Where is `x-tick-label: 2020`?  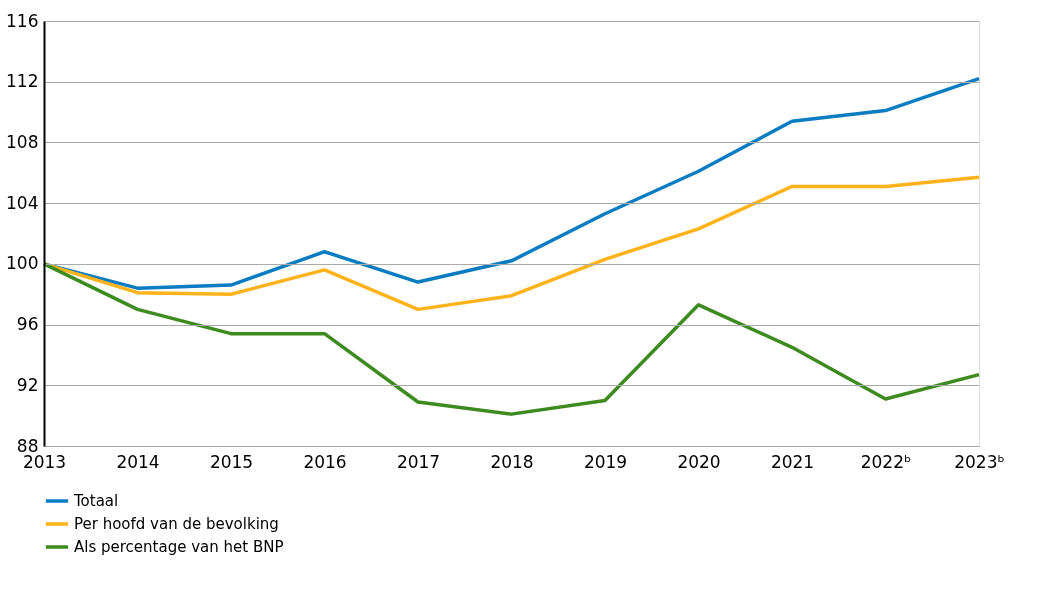 x-tick-label: 2020 is located at coordinates (699, 461).